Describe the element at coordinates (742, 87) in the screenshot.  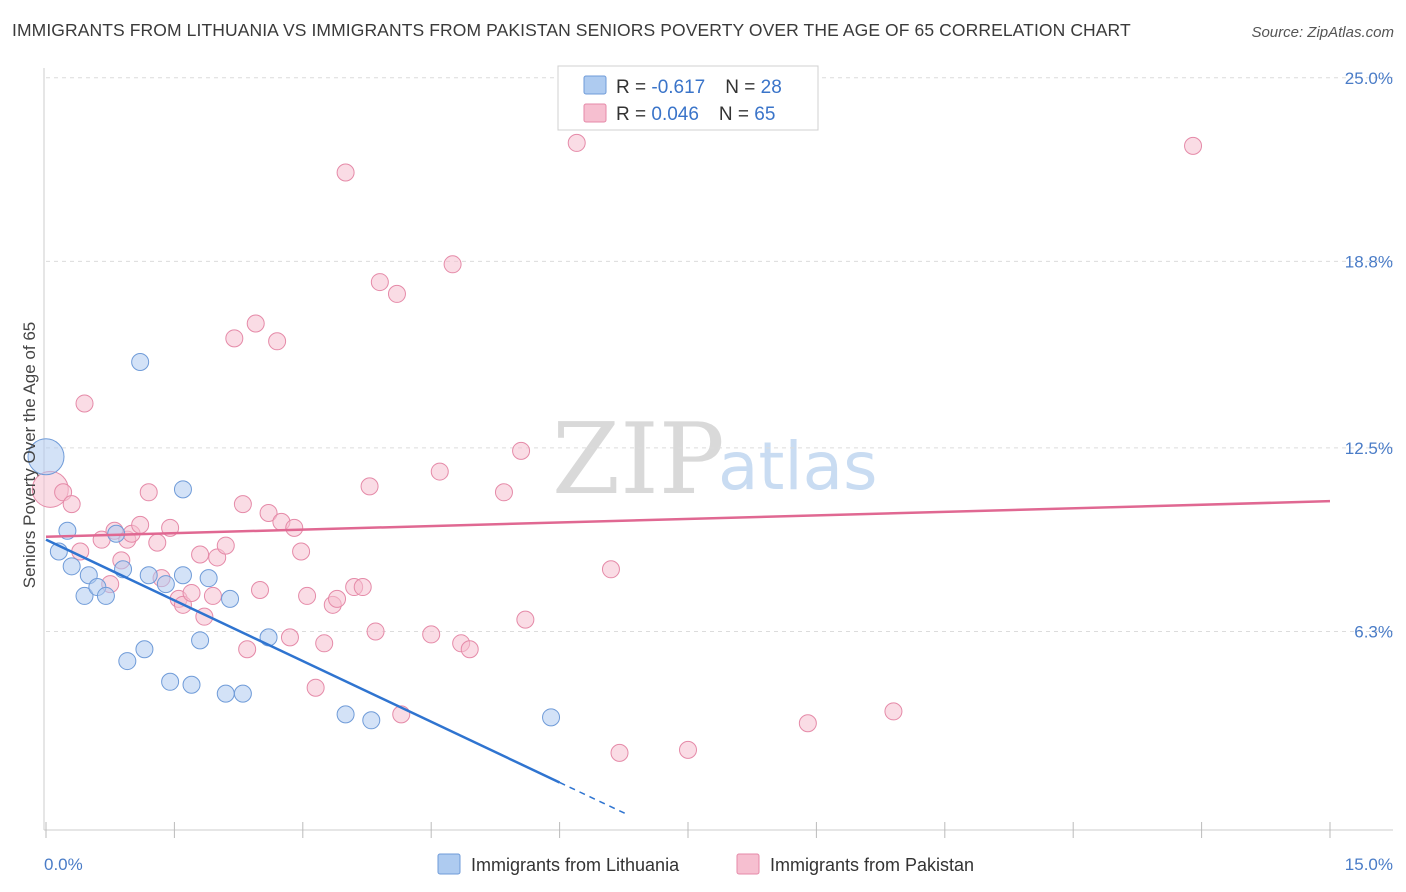
I see `legend-lithuania-n-label: N =` at that location.